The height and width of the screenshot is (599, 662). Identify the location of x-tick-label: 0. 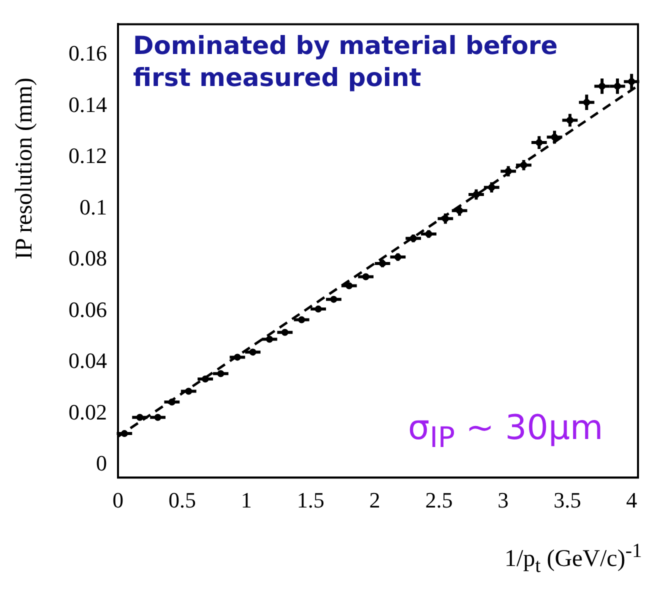
(118, 500).